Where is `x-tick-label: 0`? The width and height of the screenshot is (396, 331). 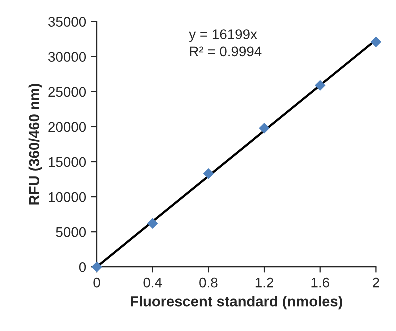 x-tick-label: 0 is located at coordinates (97, 283).